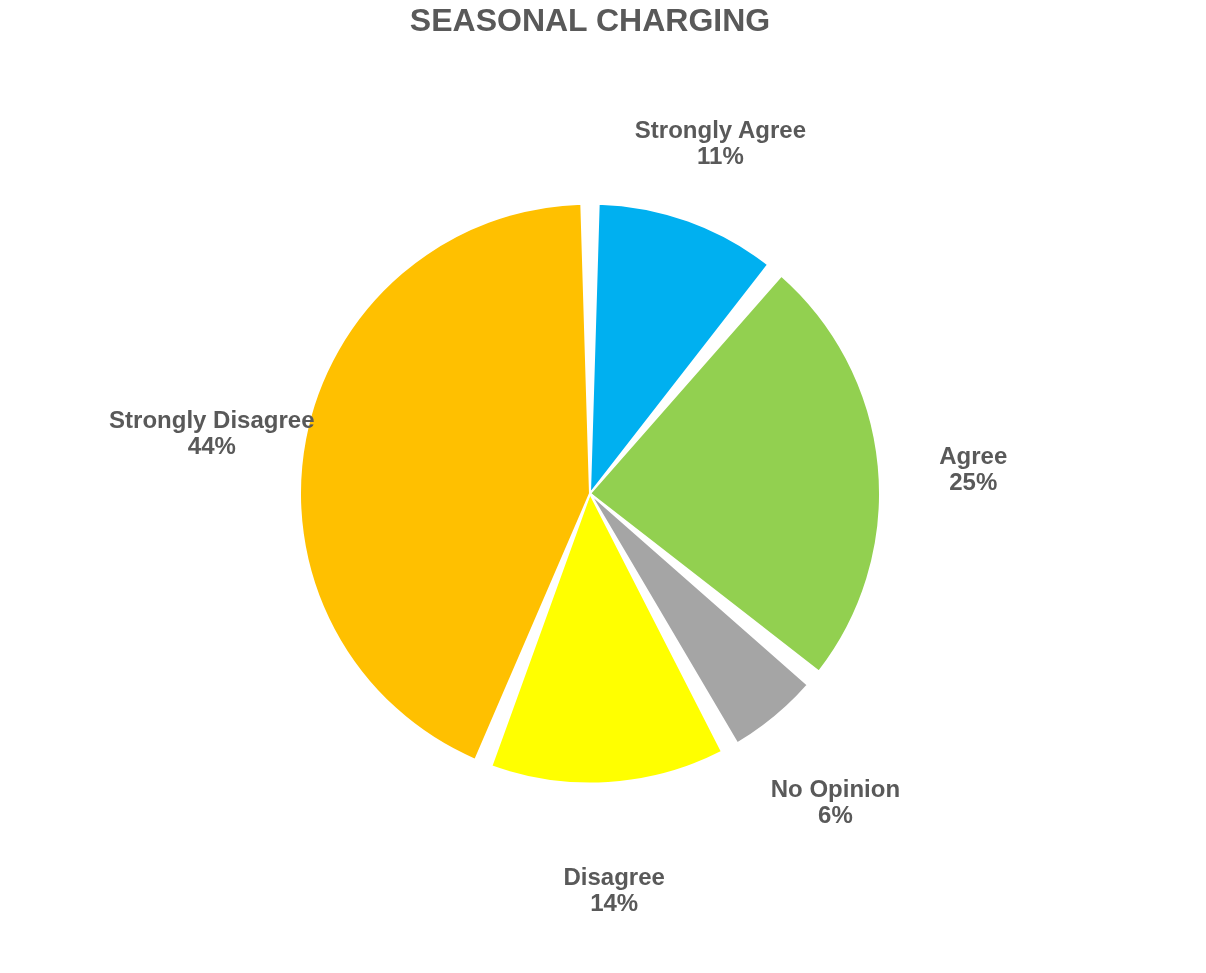 The height and width of the screenshot is (973, 1206). Describe the element at coordinates (614, 876) in the screenshot. I see `slice-label: Disagree` at that location.